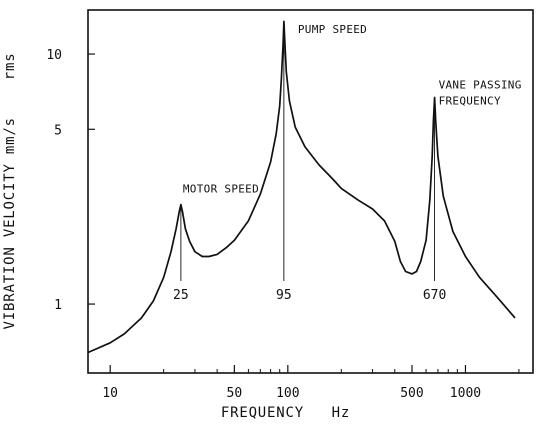  What do you see at coordinates (54, 55) in the screenshot?
I see `y-tick-label: 10` at bounding box center [54, 55].